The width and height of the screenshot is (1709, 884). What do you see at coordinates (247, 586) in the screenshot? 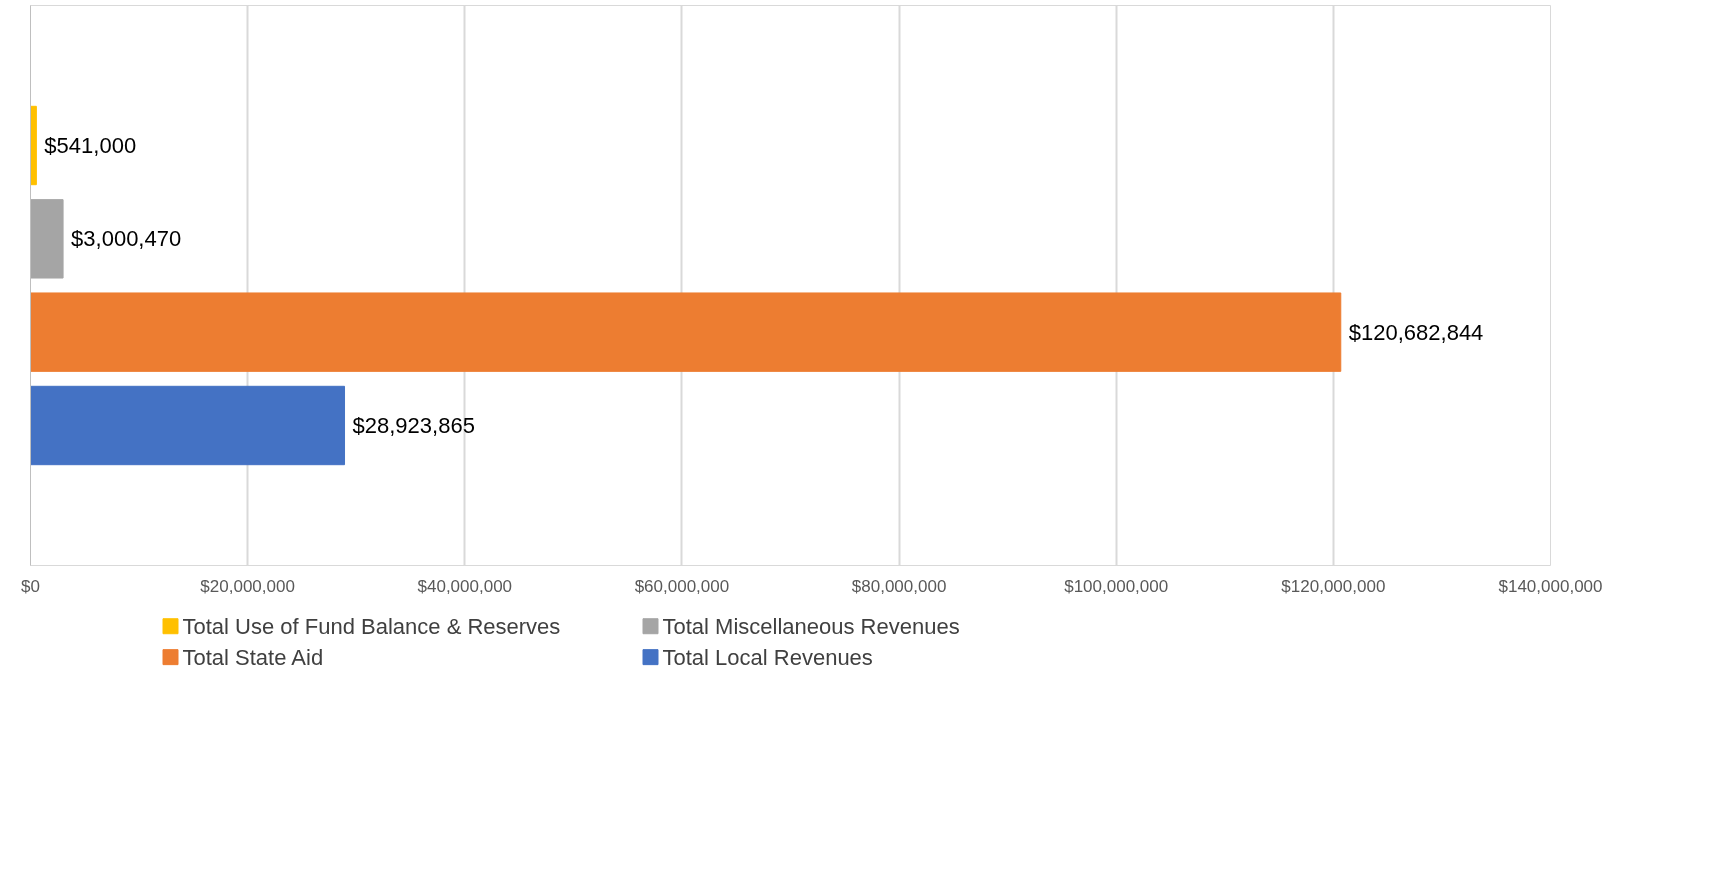
I see `x-tick-label: $20,000,000` at bounding box center [247, 586].